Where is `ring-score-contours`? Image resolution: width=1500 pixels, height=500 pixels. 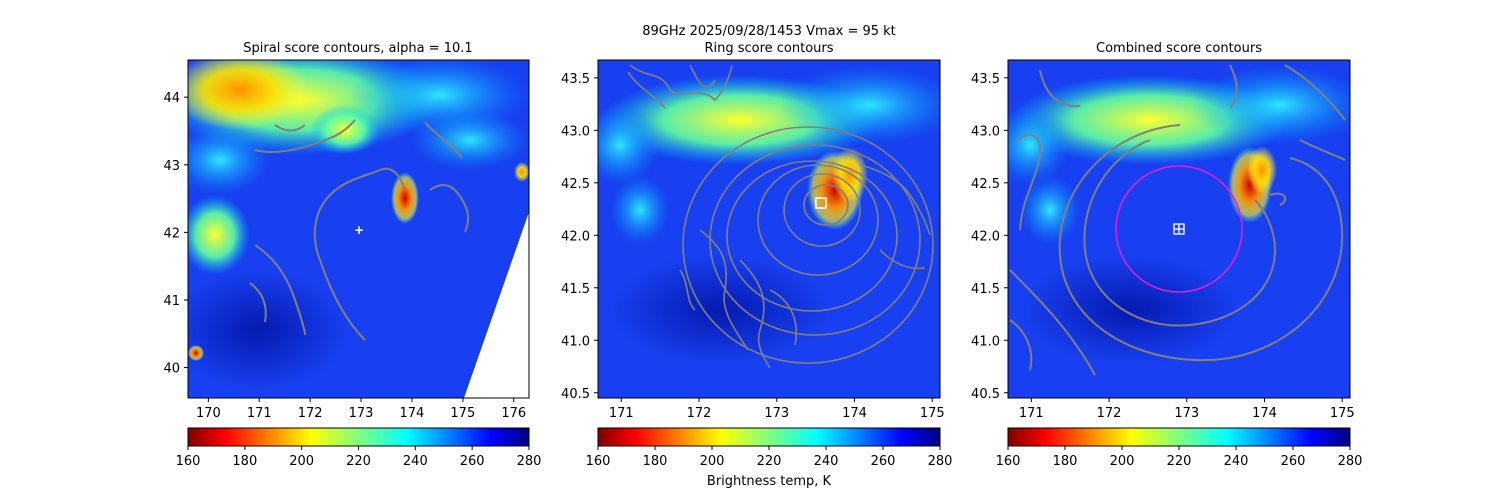 ring-score-contours is located at coordinates (780, 216).